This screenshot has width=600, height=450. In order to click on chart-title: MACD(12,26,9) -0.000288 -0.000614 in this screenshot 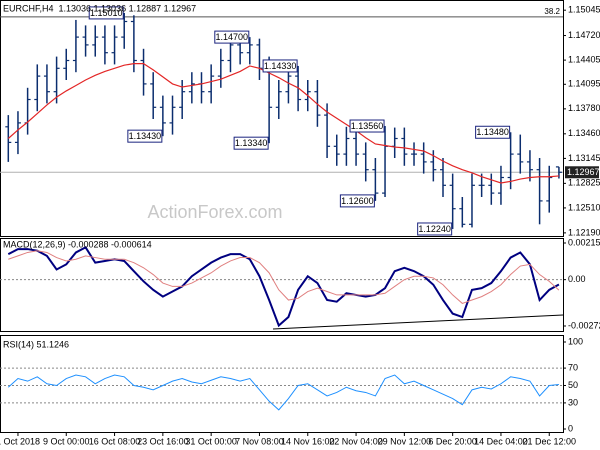, I will do `click(77, 244)`.